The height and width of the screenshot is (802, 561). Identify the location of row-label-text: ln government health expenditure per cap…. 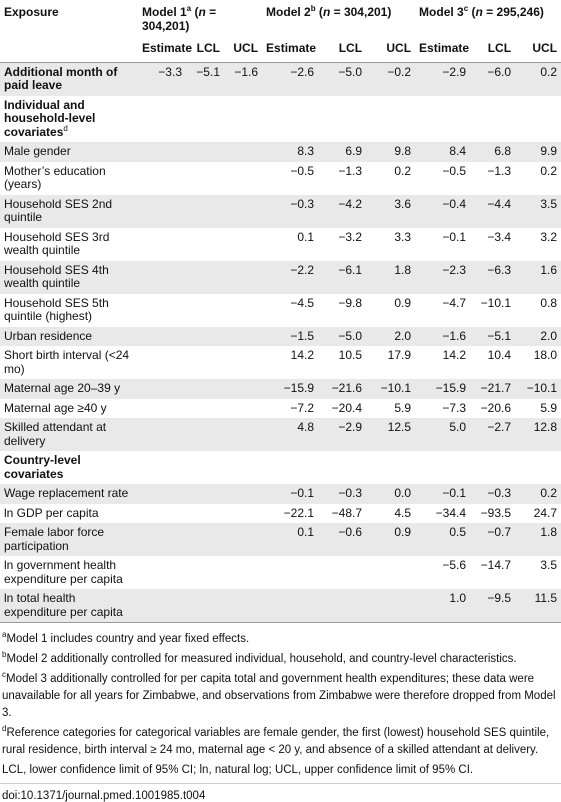
(63, 572).